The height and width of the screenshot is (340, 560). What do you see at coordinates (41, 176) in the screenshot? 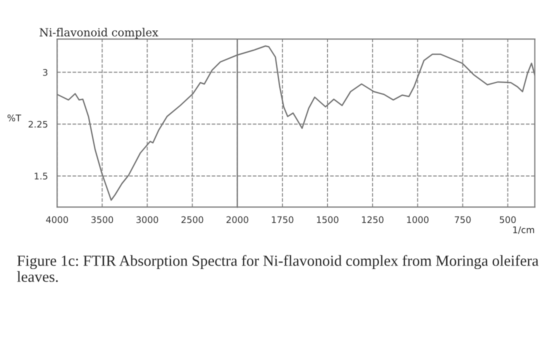
I see `y-tick-label: 1.5` at bounding box center [41, 176].